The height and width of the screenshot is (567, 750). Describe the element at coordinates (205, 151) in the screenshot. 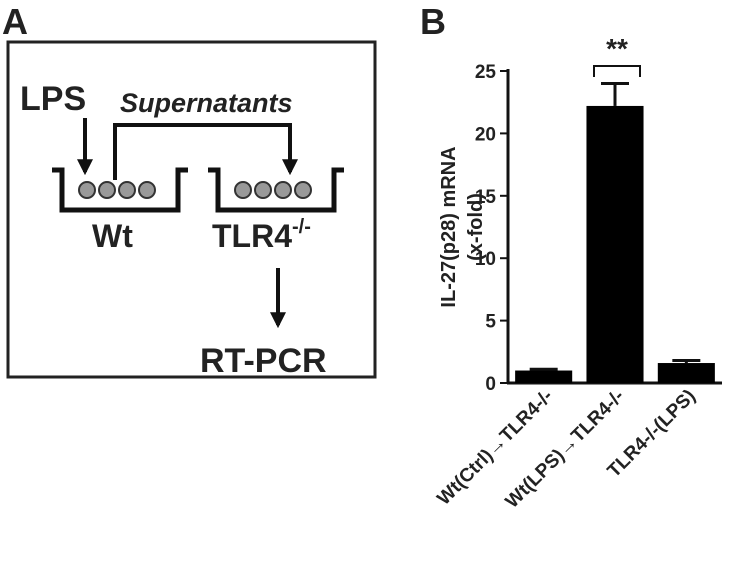

I see `arrow` at that location.